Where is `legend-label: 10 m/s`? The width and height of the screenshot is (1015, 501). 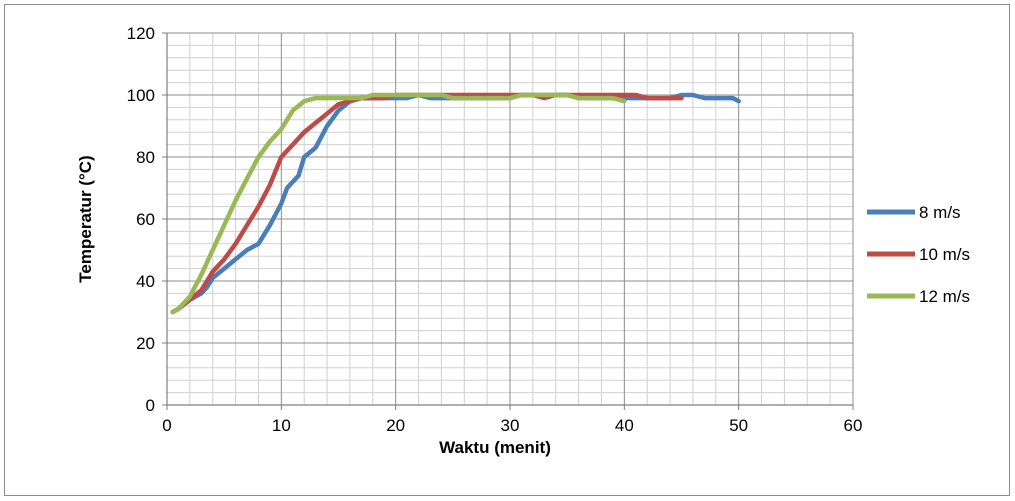
legend-label: 10 m/s is located at coordinates (944, 254).